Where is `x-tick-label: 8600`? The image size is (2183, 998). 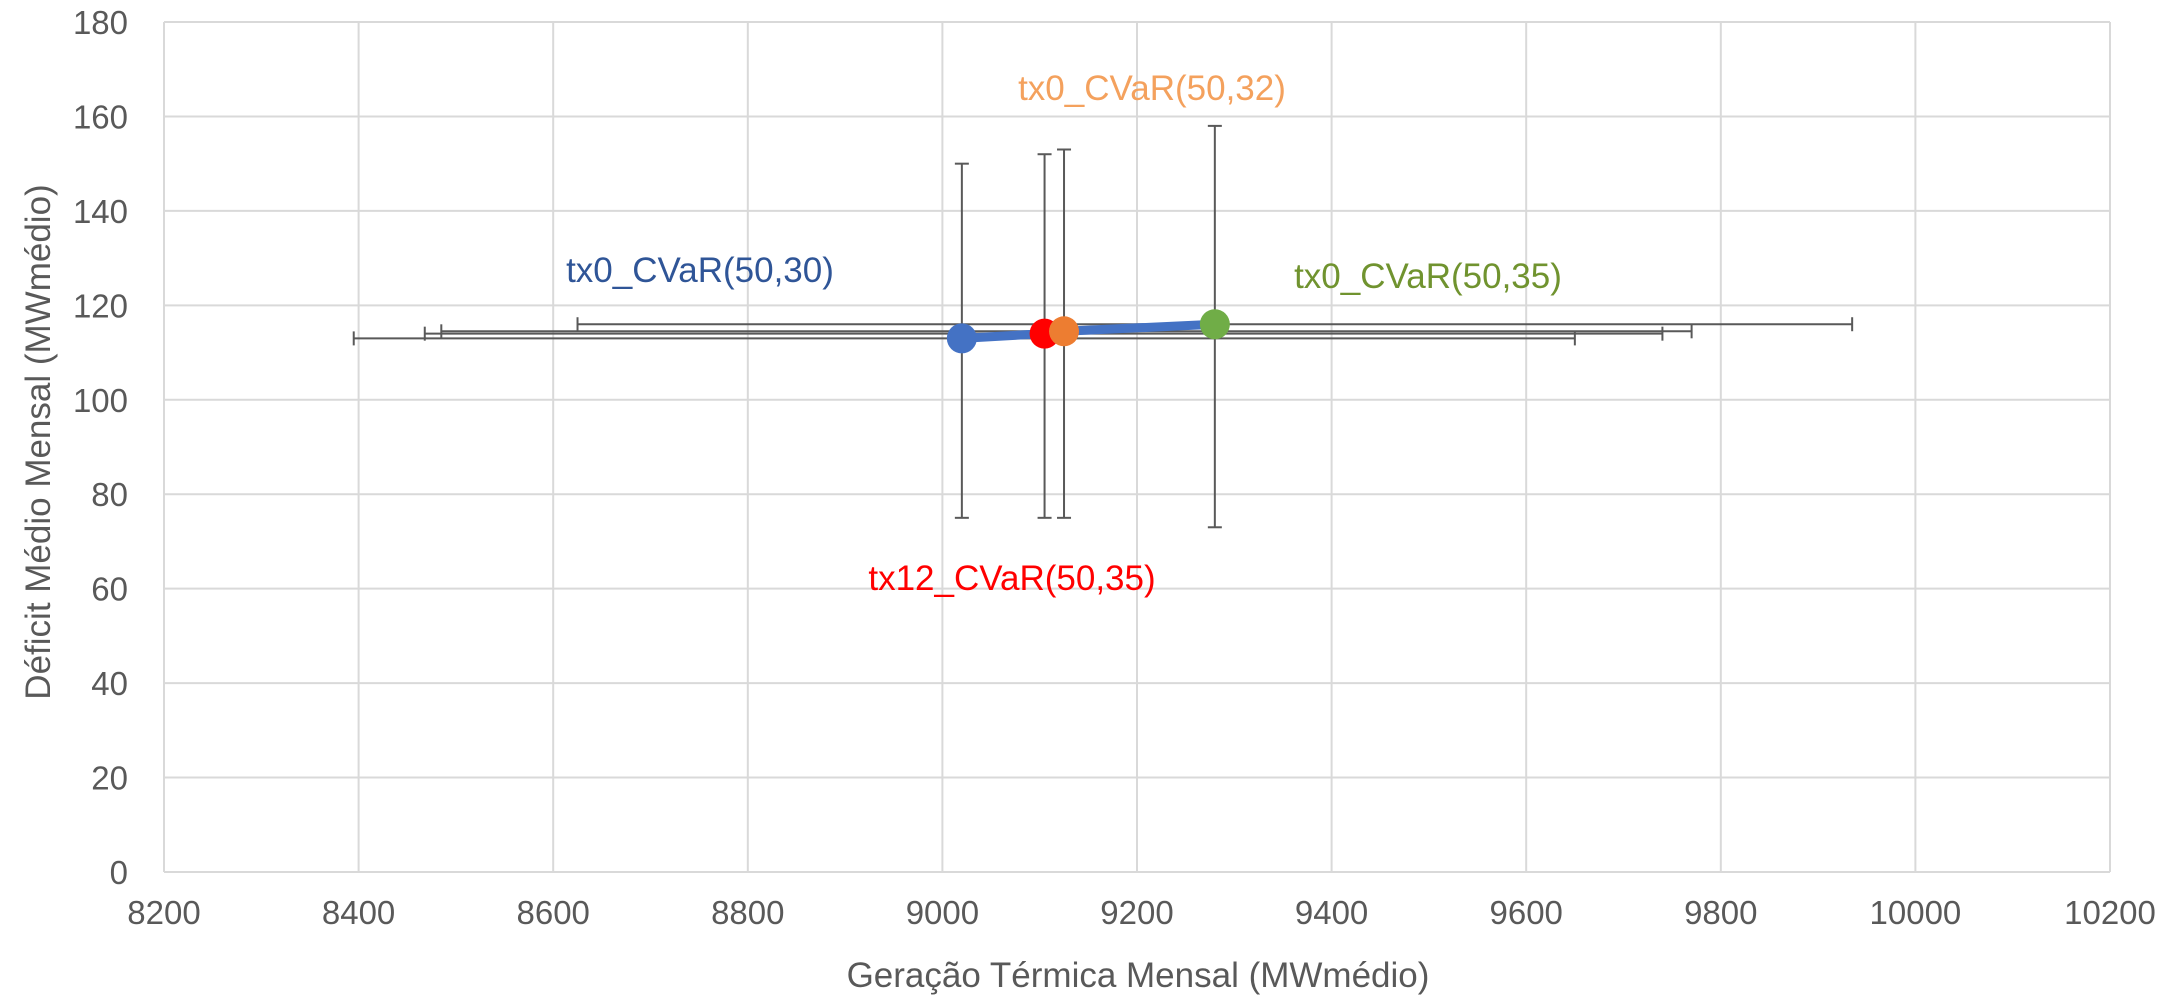 x-tick-label: 8600 is located at coordinates (552, 912).